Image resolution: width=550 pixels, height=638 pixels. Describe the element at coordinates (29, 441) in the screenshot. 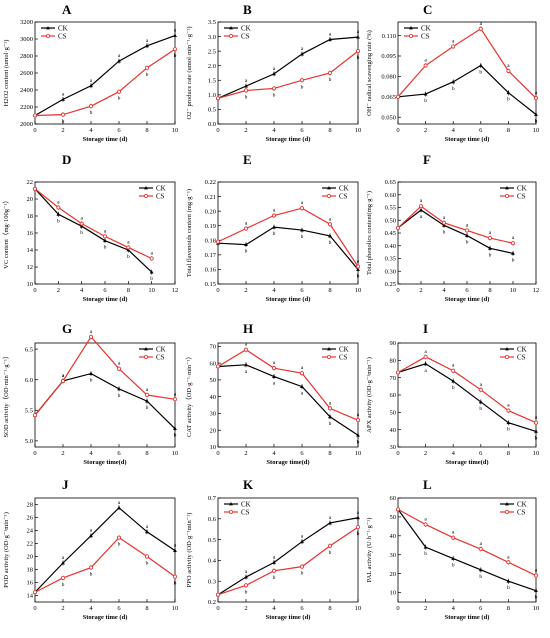

I see `y-tick-label: 5.0` at that location.